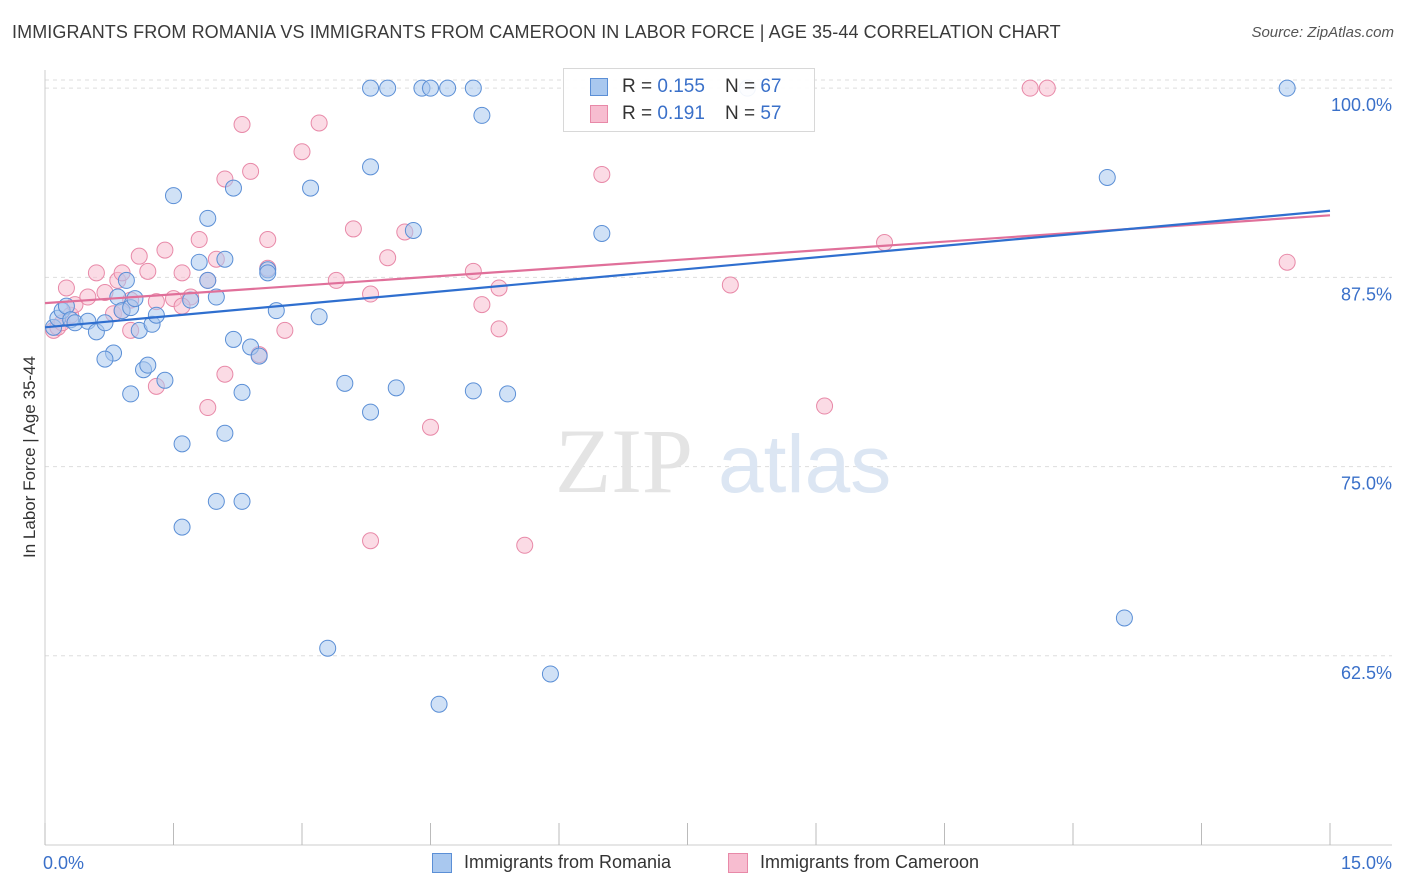  I want to click on legend-item-cameroon: Immigrants from Cameroon, so click(853, 862).